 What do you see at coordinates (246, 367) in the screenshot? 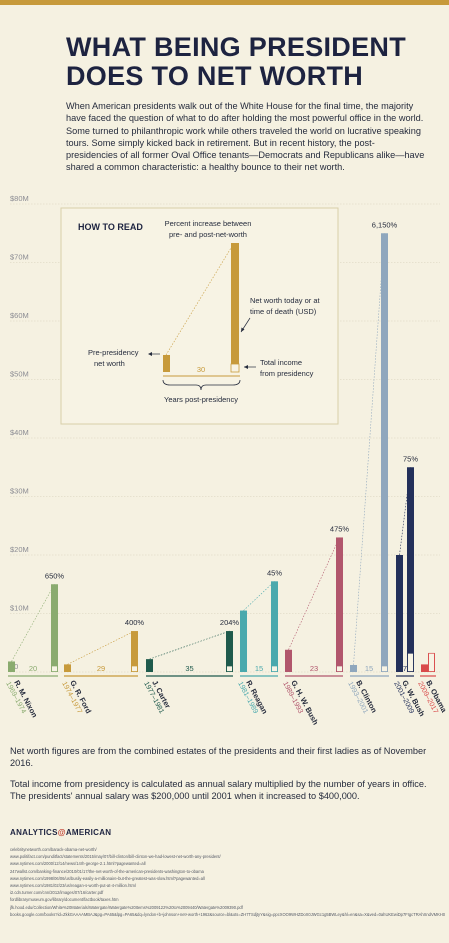
I see `income-arrowhead` at bounding box center [246, 367].